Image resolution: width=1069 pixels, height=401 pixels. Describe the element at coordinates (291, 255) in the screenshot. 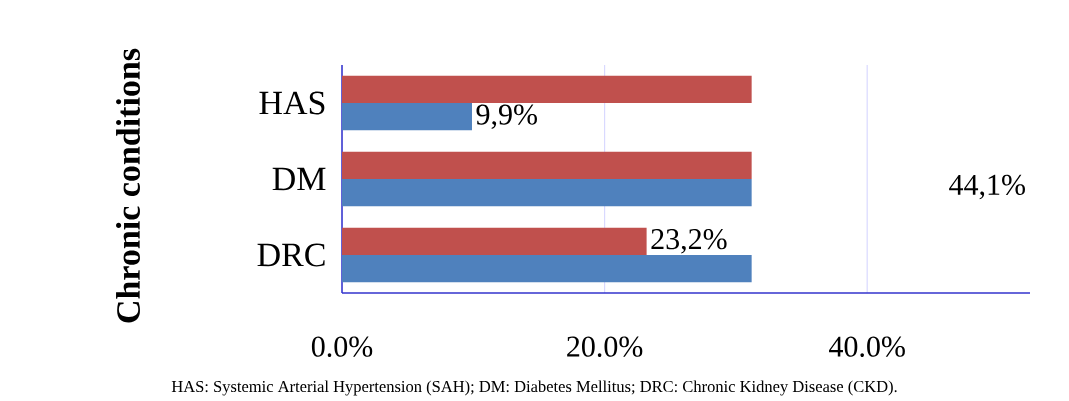

I see `y-tick-label: DRC` at that location.